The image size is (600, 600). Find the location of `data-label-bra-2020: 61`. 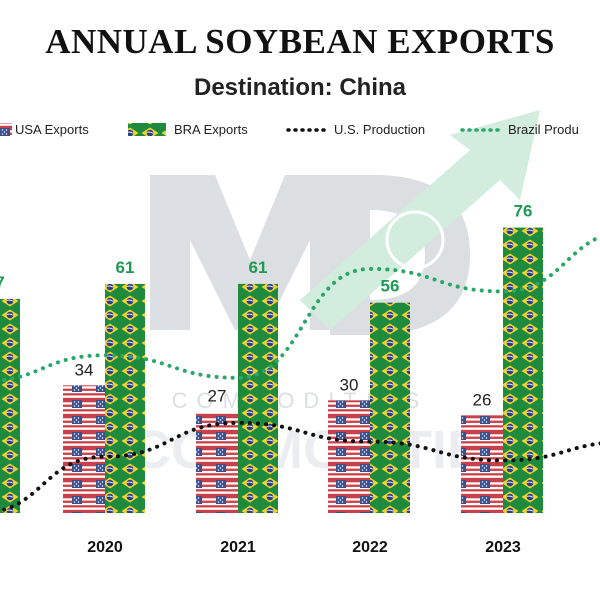

data-label-bra-2020: 61 is located at coordinates (125, 267).